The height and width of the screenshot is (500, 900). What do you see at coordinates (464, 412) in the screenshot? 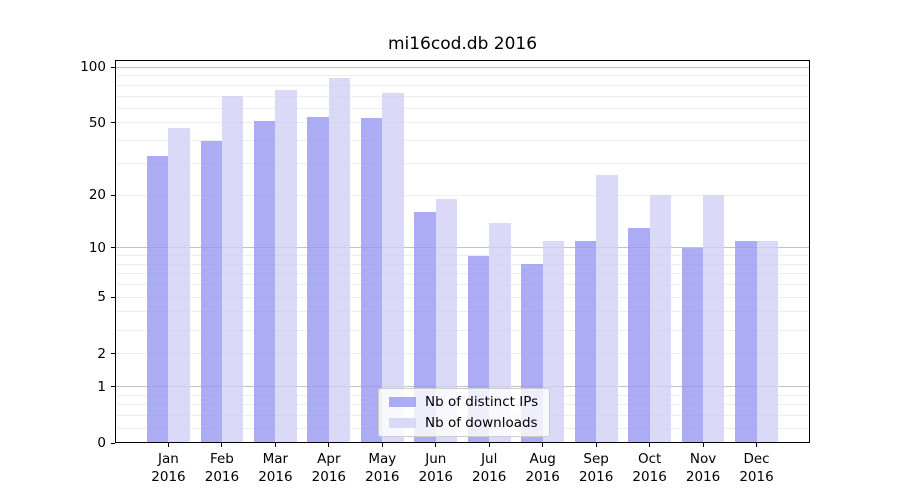
I see `legend: Nb of distinct IPs Nb of downloads` at bounding box center [464, 412].